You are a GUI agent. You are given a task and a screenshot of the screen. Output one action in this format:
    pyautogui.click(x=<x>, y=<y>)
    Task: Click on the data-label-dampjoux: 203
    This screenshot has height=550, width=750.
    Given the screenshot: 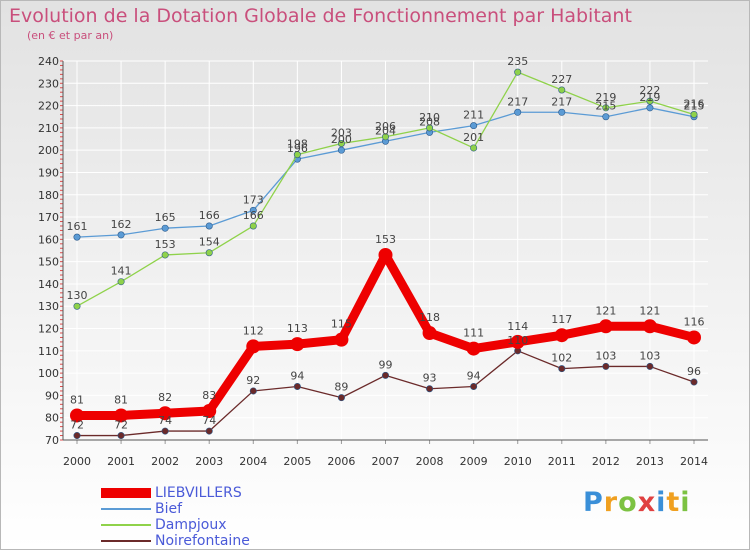 What is the action you would take?
    pyautogui.click(x=341, y=132)
    